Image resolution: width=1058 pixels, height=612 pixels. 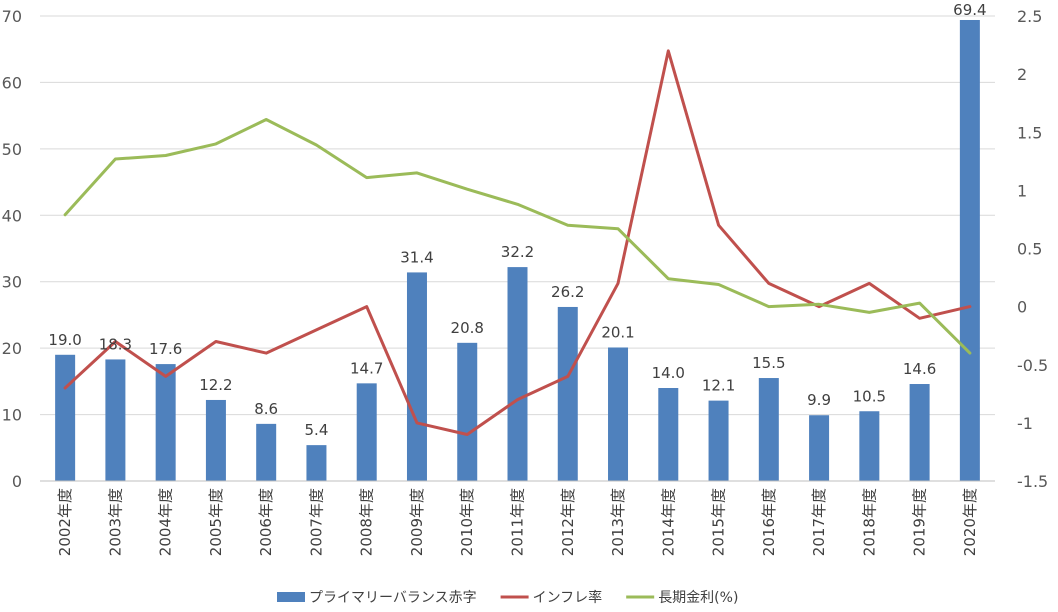 I want to click on y-right-tick-label: -1, so click(x=1025, y=423).